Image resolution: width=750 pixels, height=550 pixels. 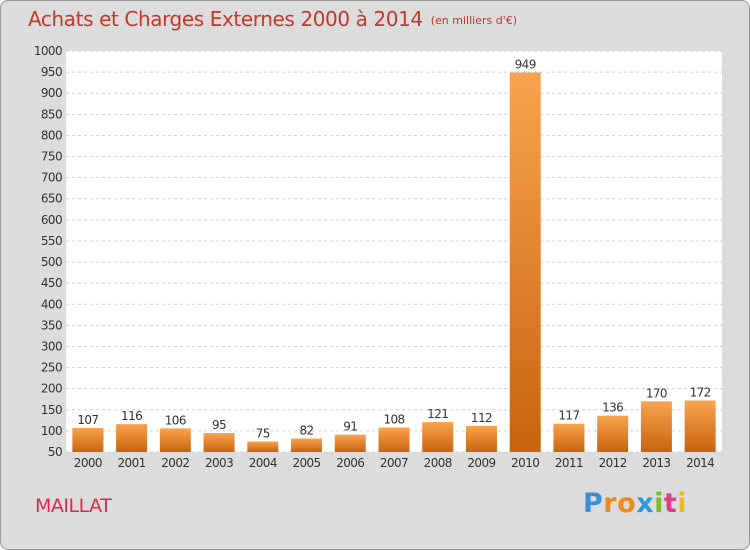 What do you see at coordinates (525, 262) in the screenshot?
I see `bar-2010` at bounding box center [525, 262].